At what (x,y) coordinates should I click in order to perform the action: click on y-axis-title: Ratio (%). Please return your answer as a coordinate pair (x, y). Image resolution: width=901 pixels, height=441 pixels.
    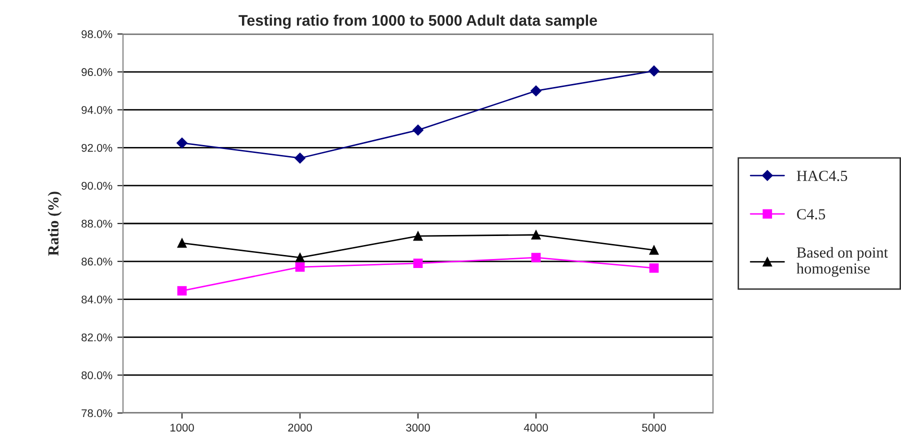
    Looking at the image, I should click on (55, 224).